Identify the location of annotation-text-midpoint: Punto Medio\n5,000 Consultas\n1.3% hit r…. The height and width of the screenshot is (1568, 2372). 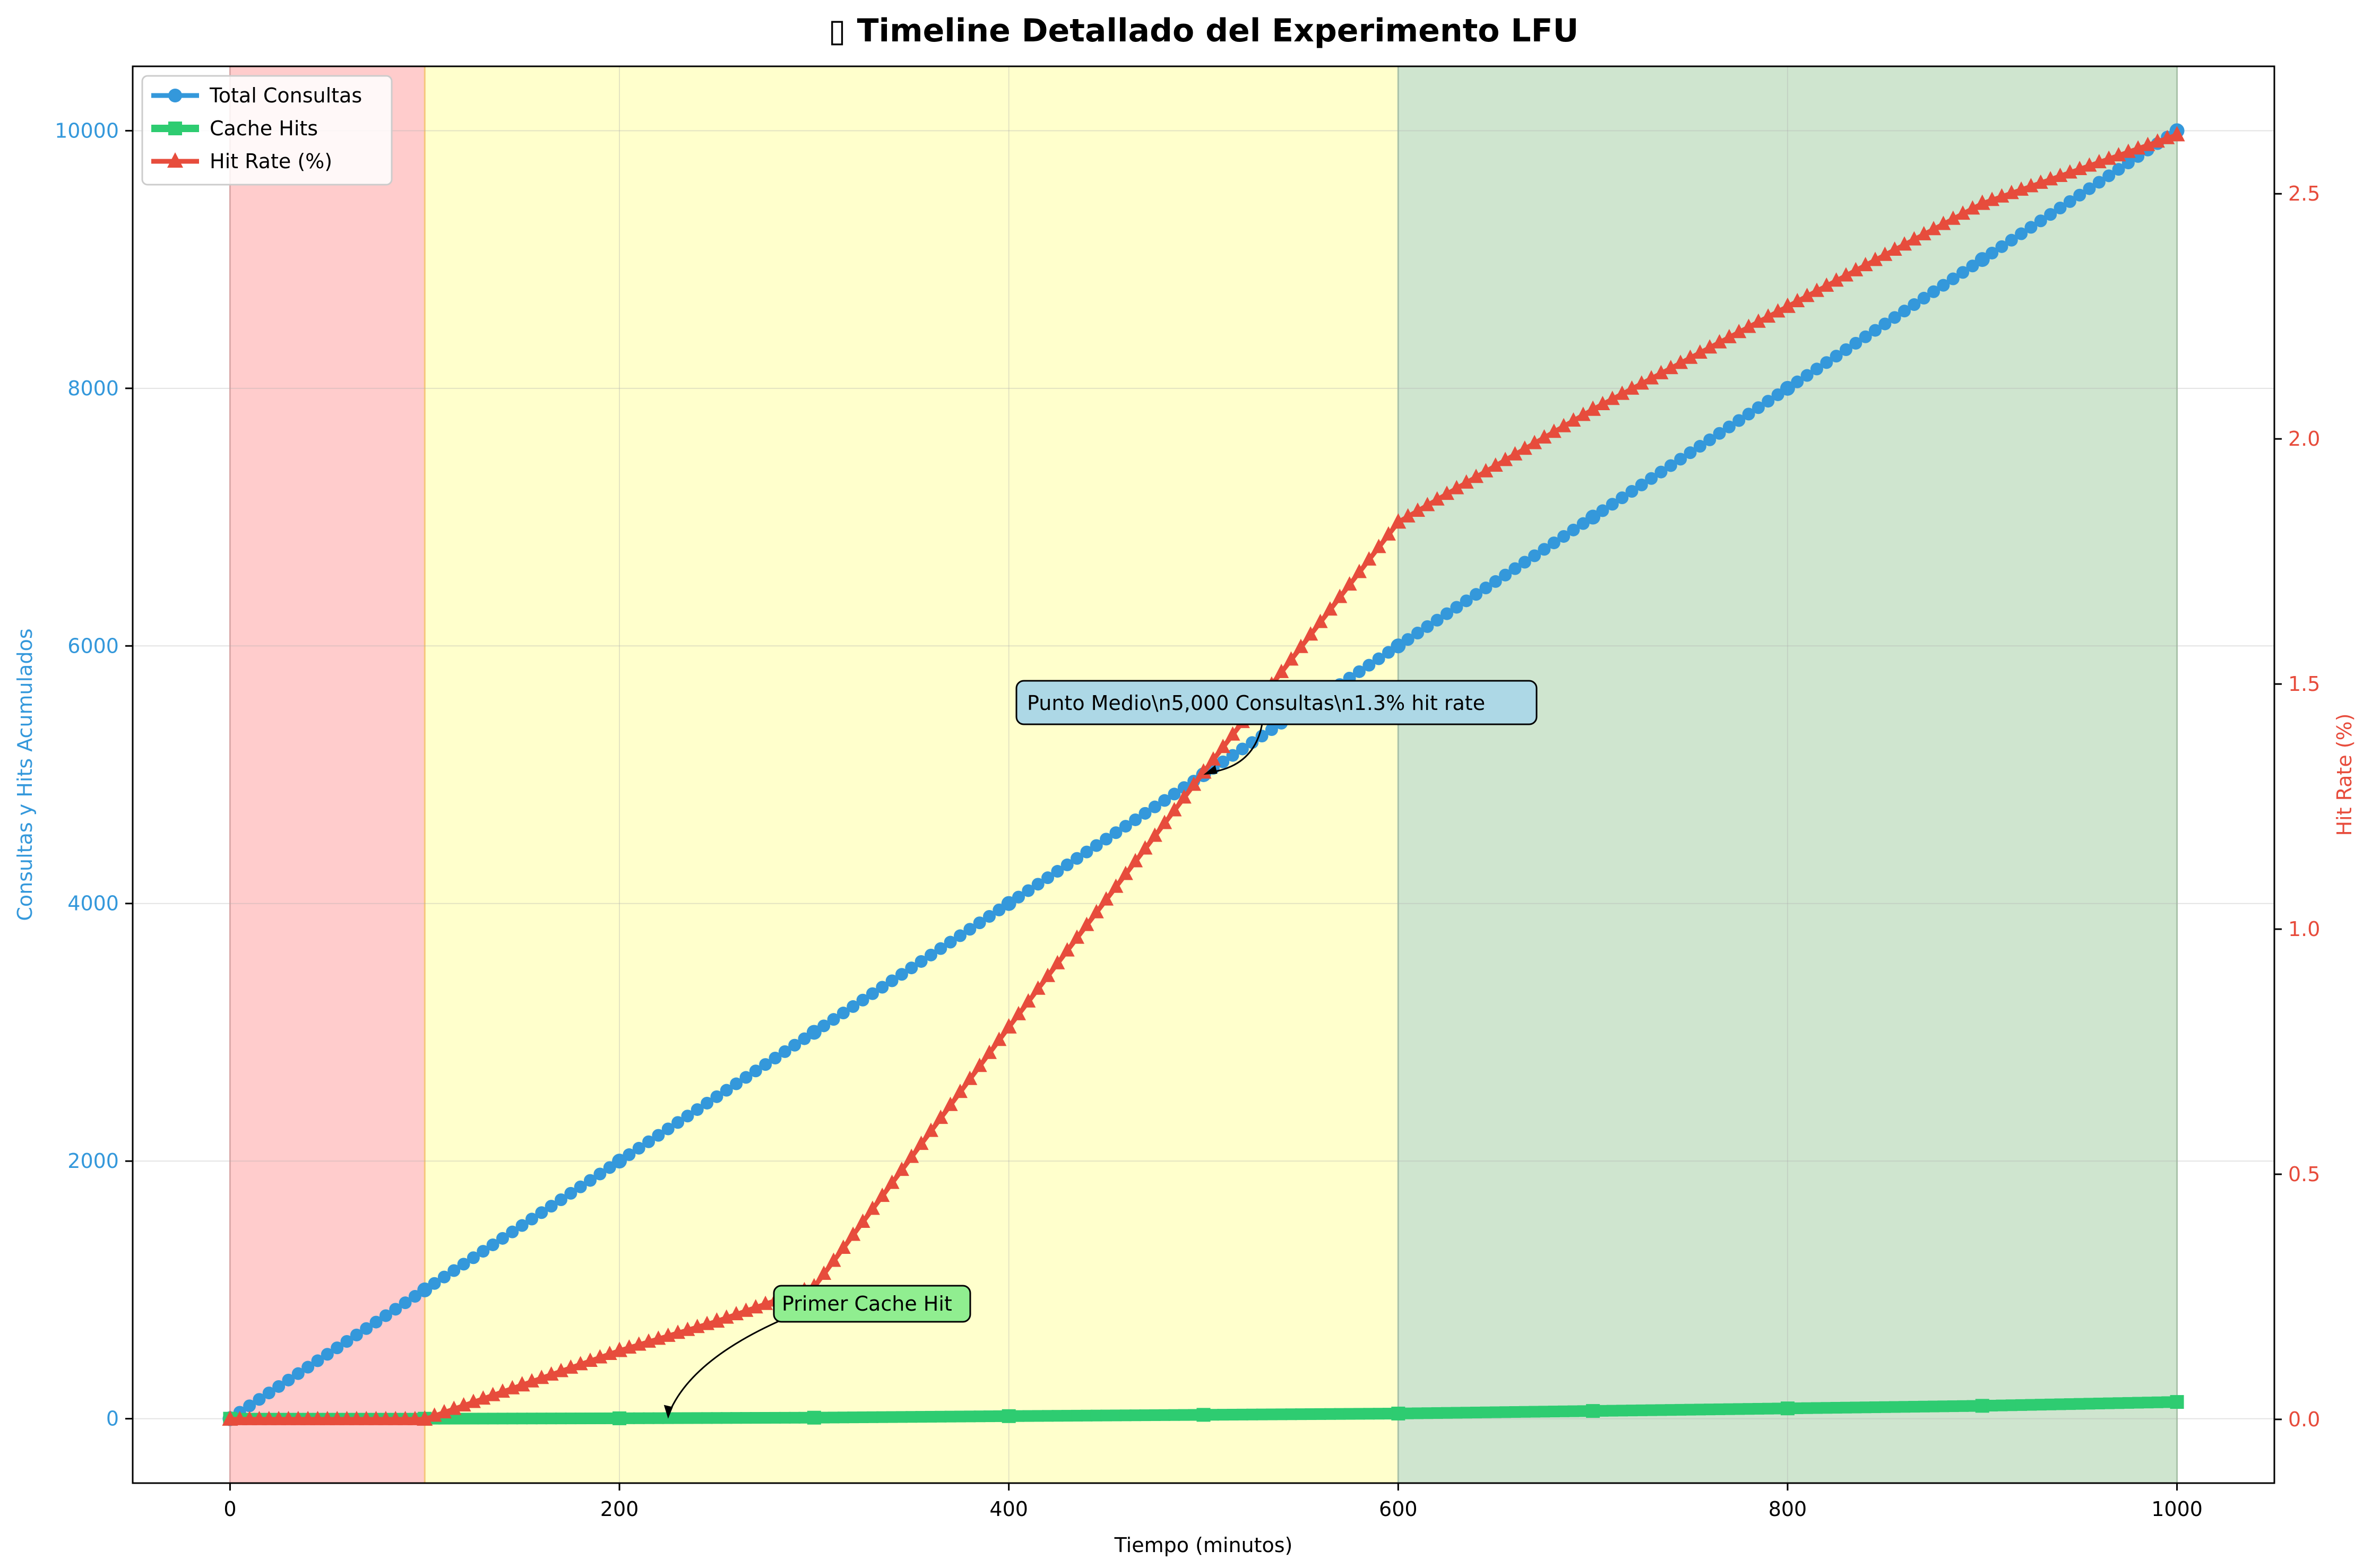
(1256, 703).